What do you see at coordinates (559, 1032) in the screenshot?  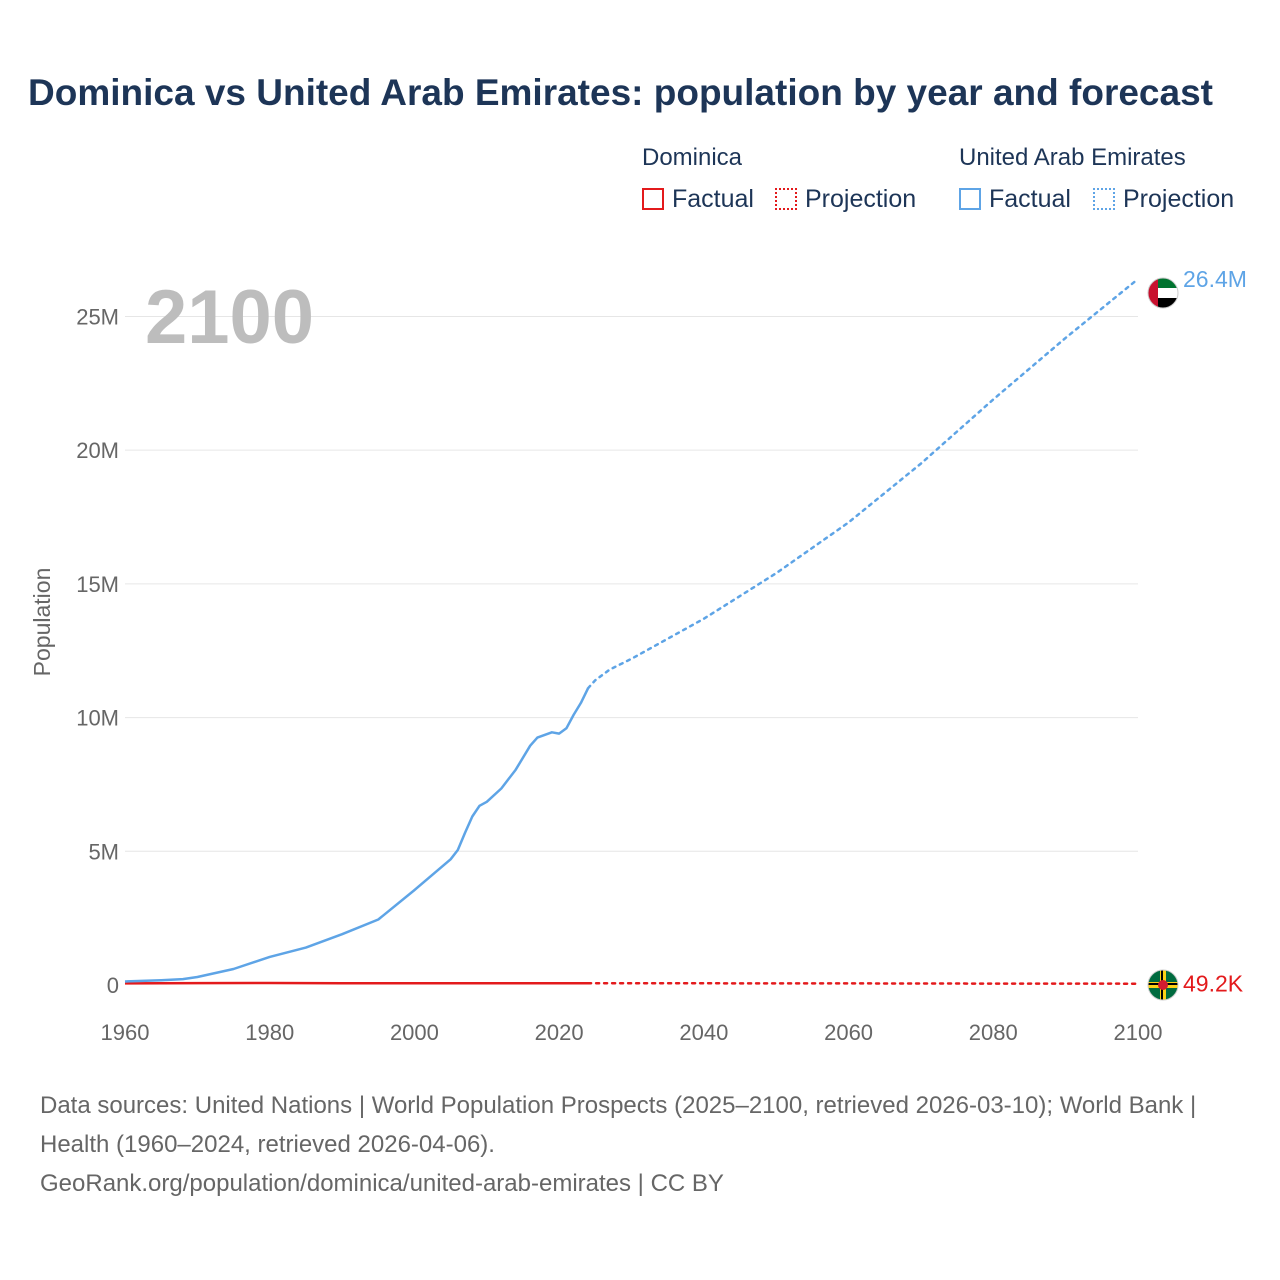 I see `x-tick-label: 2020` at bounding box center [559, 1032].